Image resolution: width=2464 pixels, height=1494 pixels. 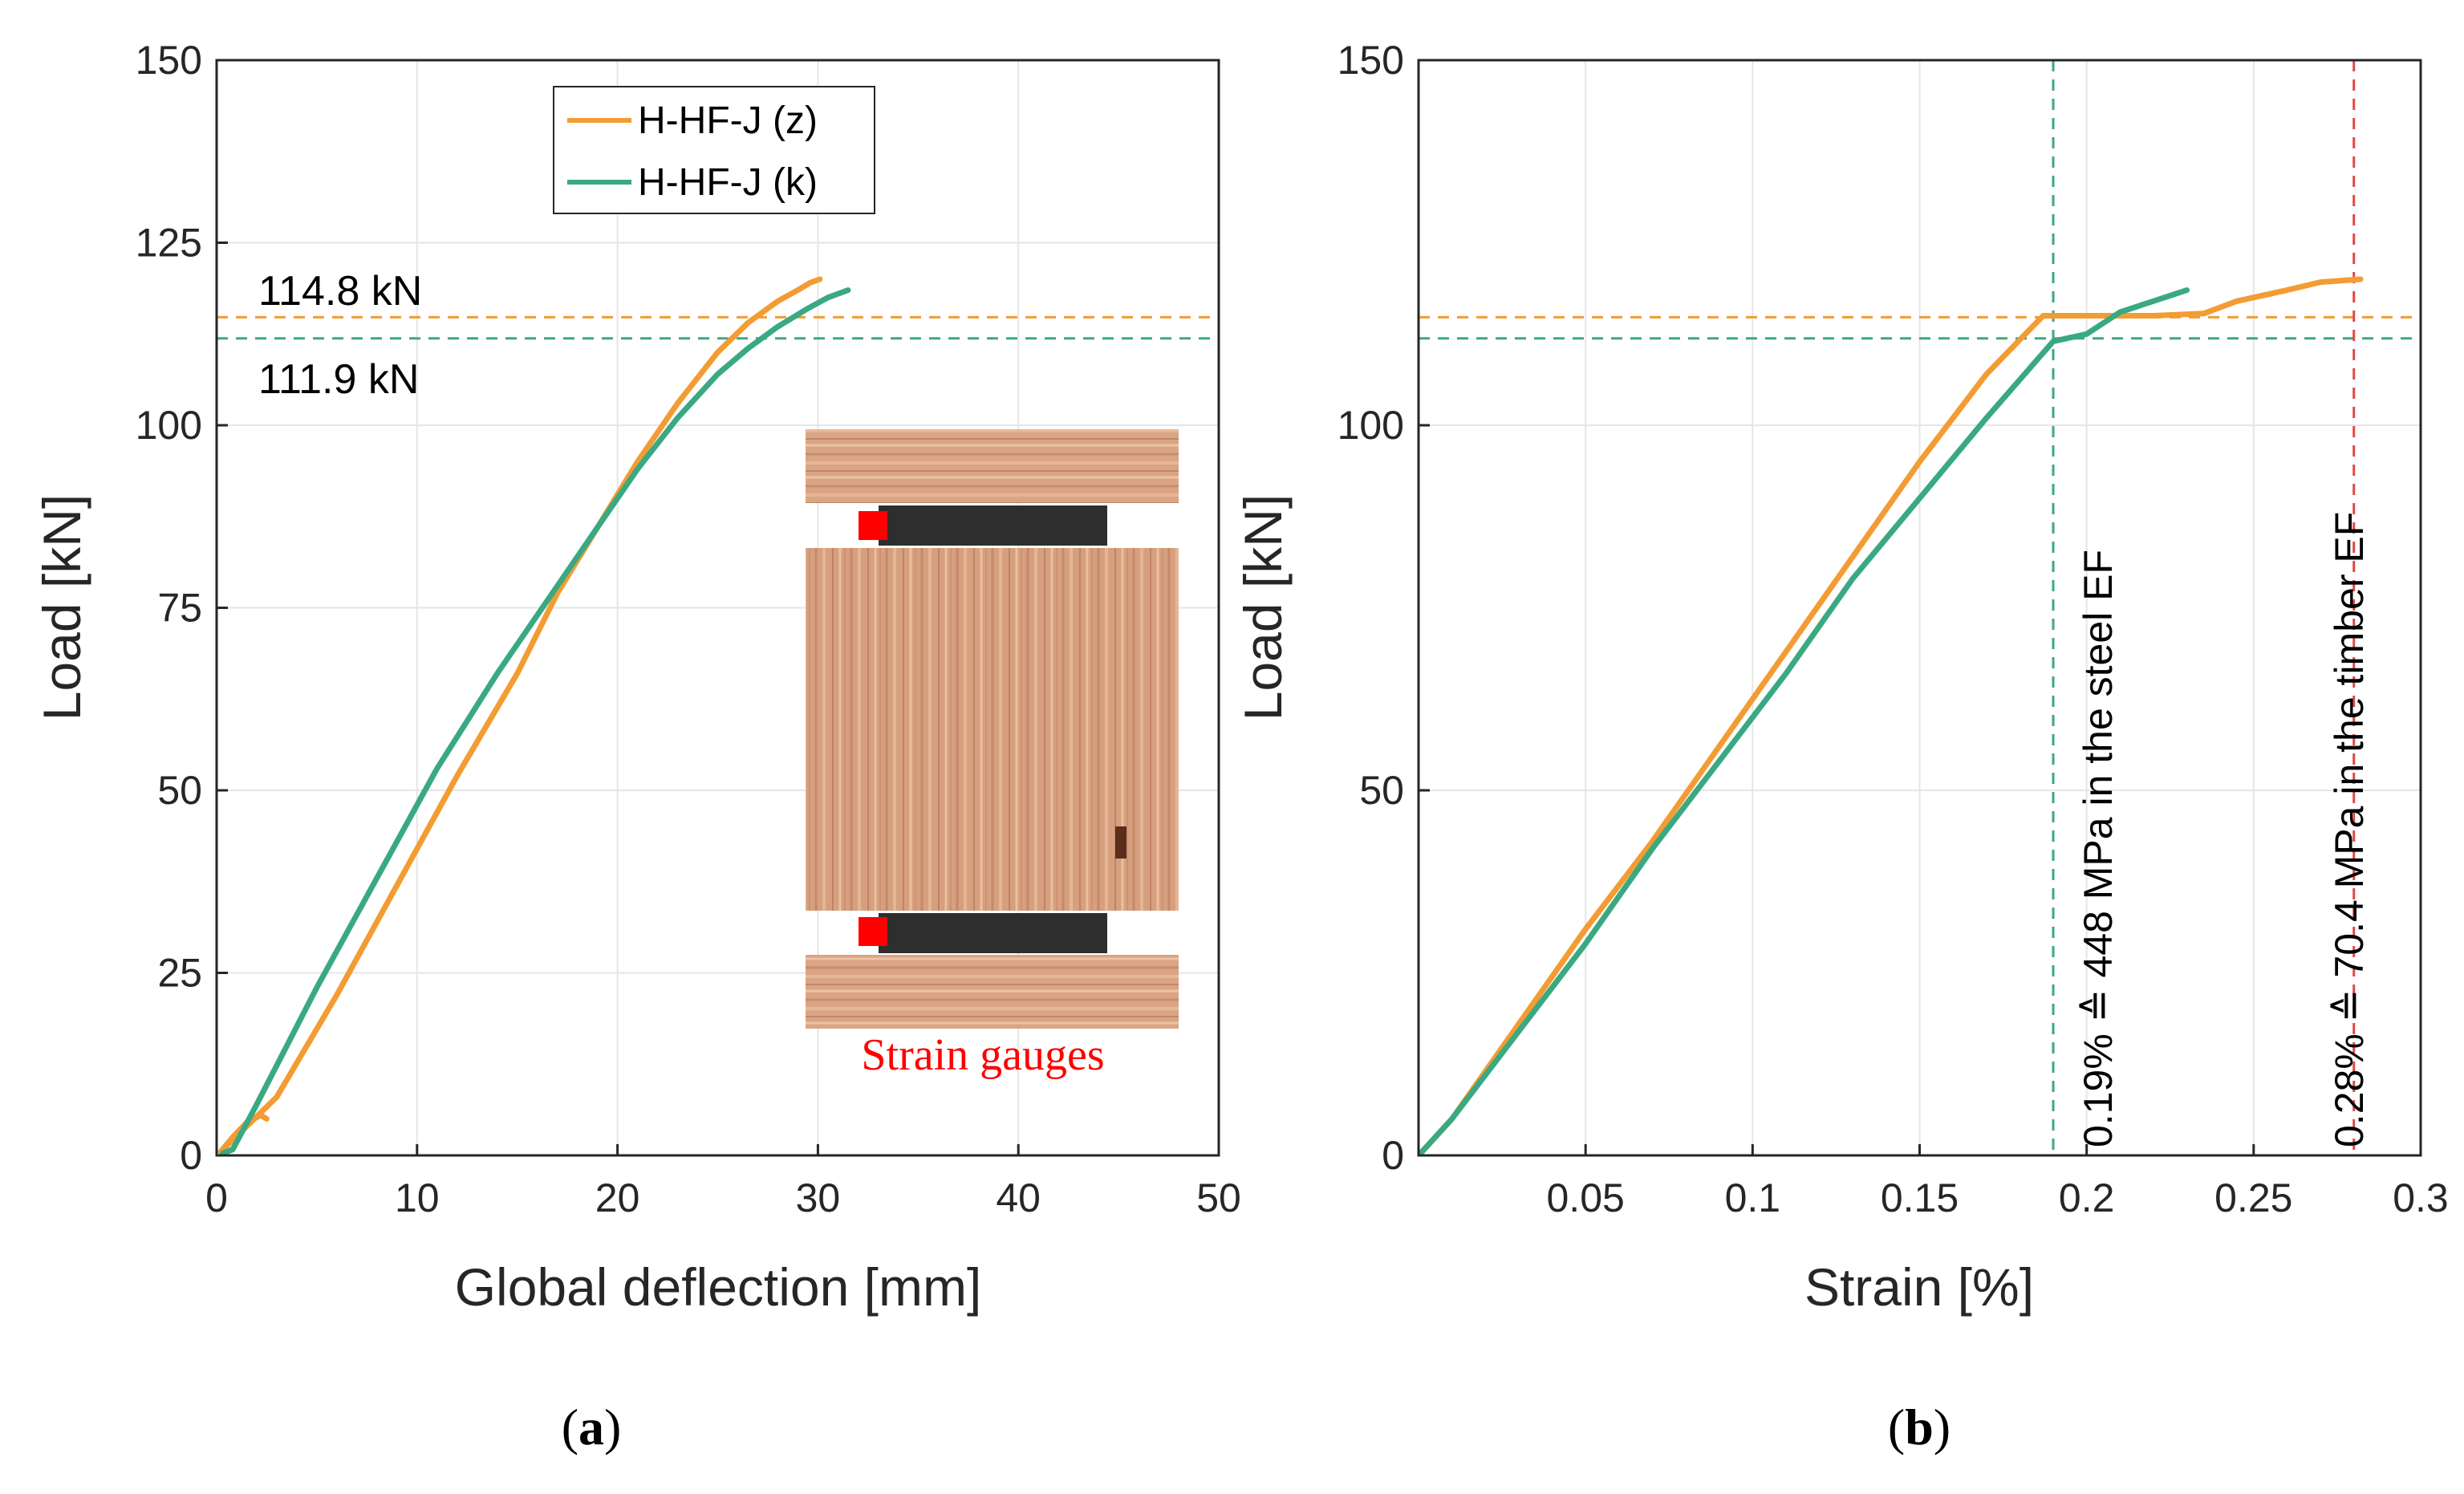 I want to click on legend-label-orange: H-HF-J (z), so click(x=728, y=120).